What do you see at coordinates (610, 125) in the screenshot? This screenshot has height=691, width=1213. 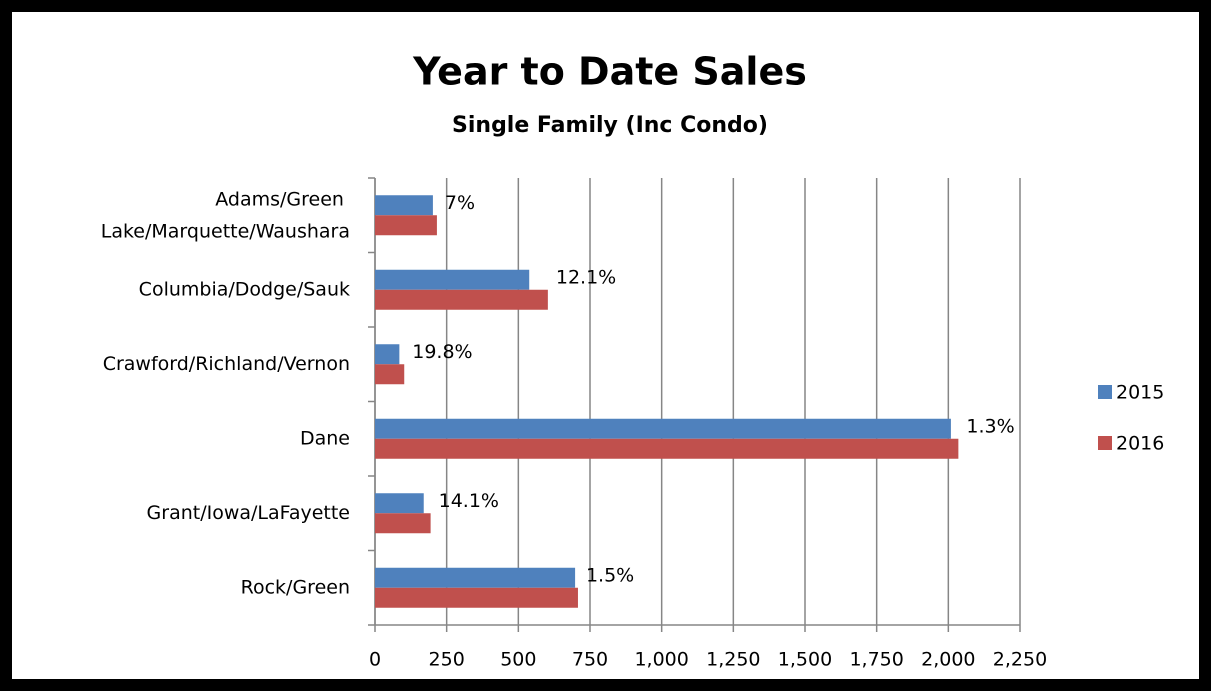 I see `chart-subtitle: Single Family (Inc Condo)` at bounding box center [610, 125].